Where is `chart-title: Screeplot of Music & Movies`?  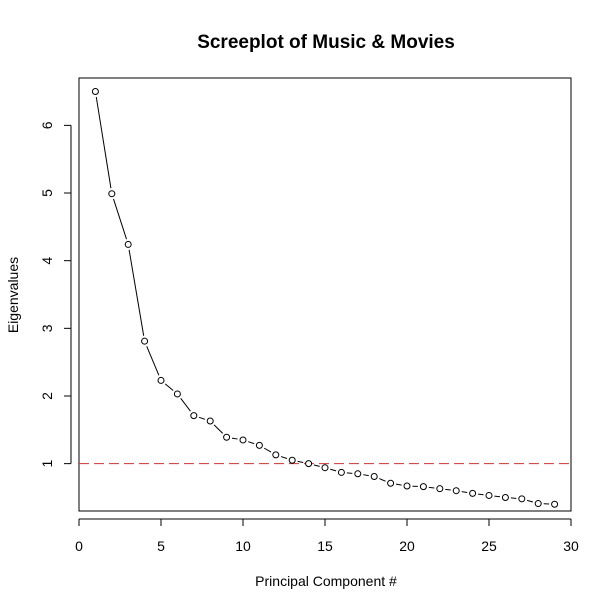
chart-title: Screeplot of Music & Movies is located at coordinates (326, 42).